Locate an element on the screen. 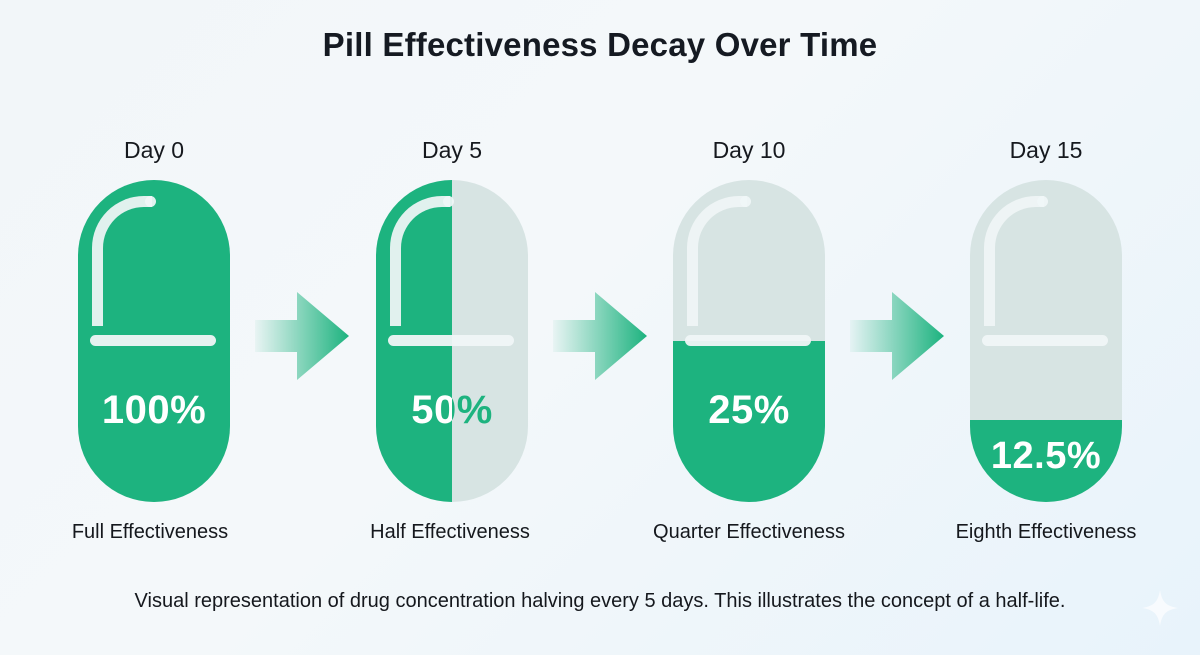  pill-icon: 50% is located at coordinates (452, 341).